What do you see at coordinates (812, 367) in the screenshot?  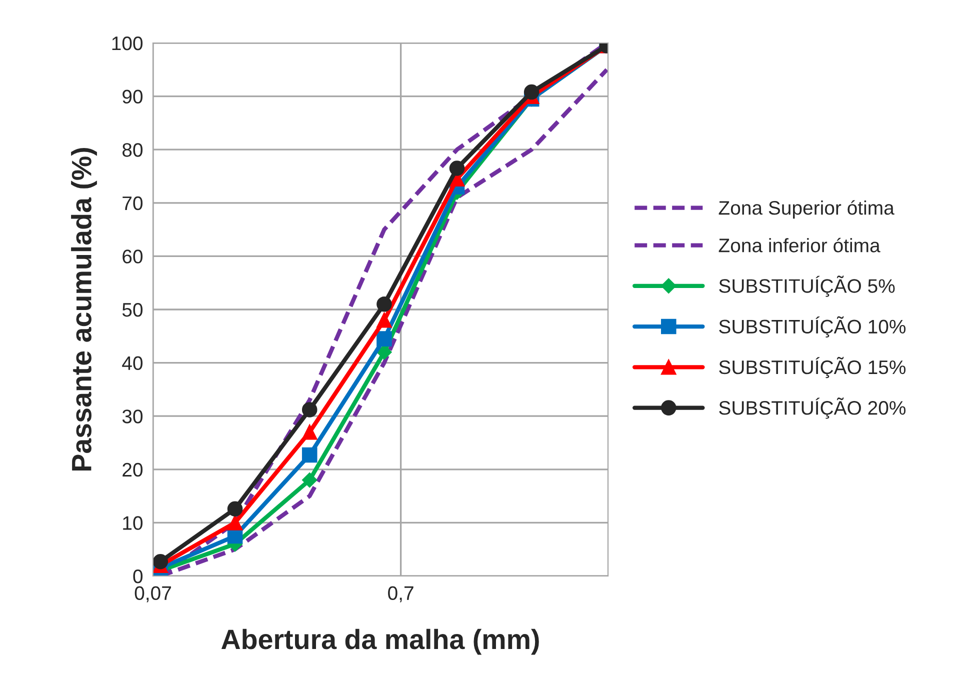 I see `legend-label: SUBSTITUÍÇÃO 15%` at bounding box center [812, 367].